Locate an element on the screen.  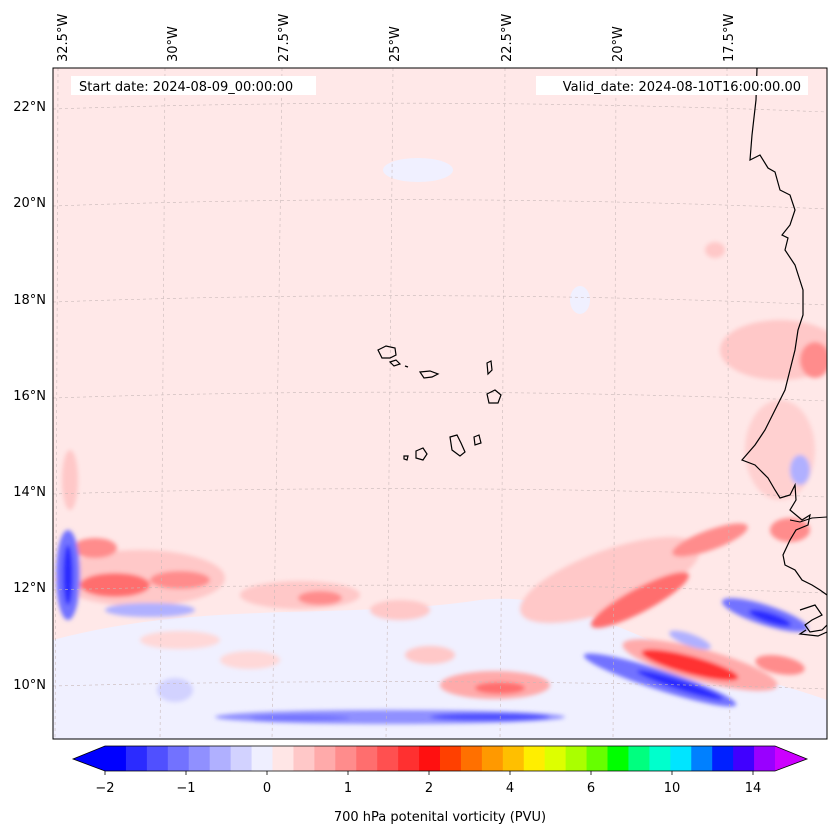
colorbar-tick-label: 2 is located at coordinates (429, 788).